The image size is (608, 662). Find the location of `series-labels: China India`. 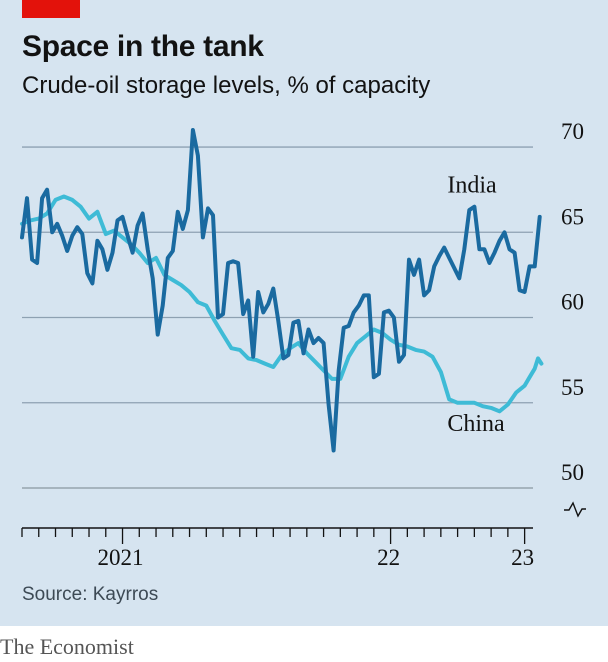

series-labels: China India is located at coordinates (476, 305).